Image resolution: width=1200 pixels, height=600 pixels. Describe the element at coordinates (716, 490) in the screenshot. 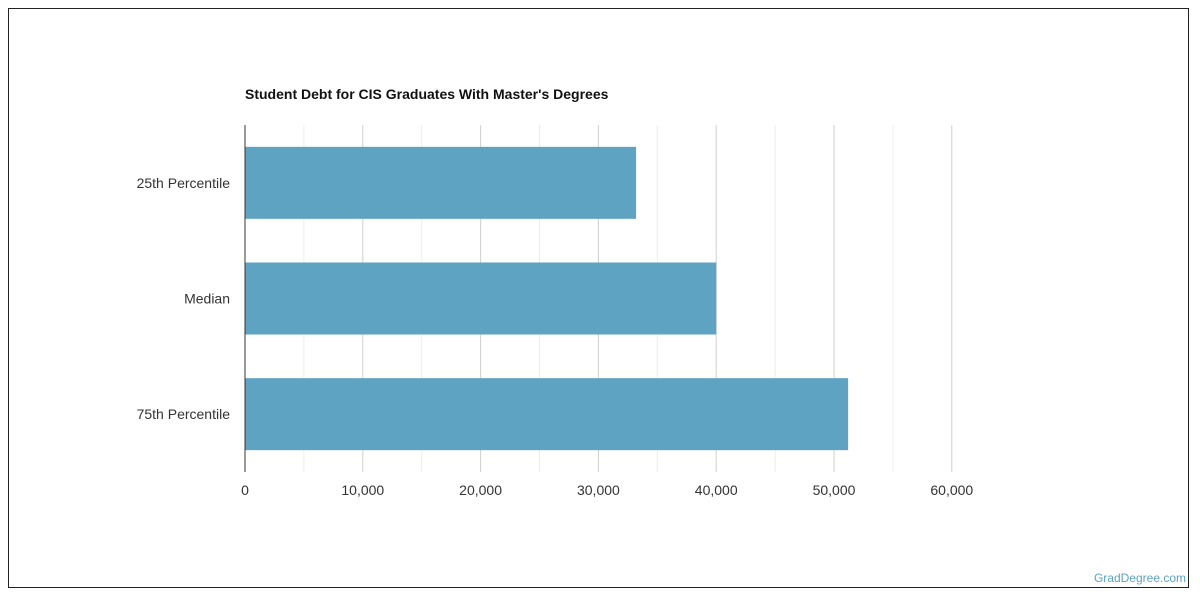

I see `x-tick-label: 40,000` at that location.